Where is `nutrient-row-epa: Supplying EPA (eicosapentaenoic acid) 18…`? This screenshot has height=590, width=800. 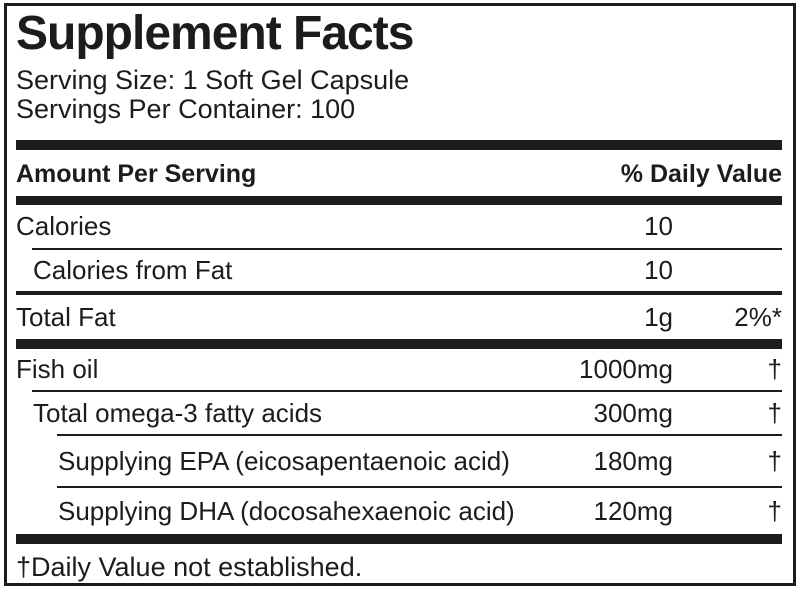 nutrient-row-epa: Supplying EPA (eicosapentaenoic acid) 18… is located at coordinates (399, 461).